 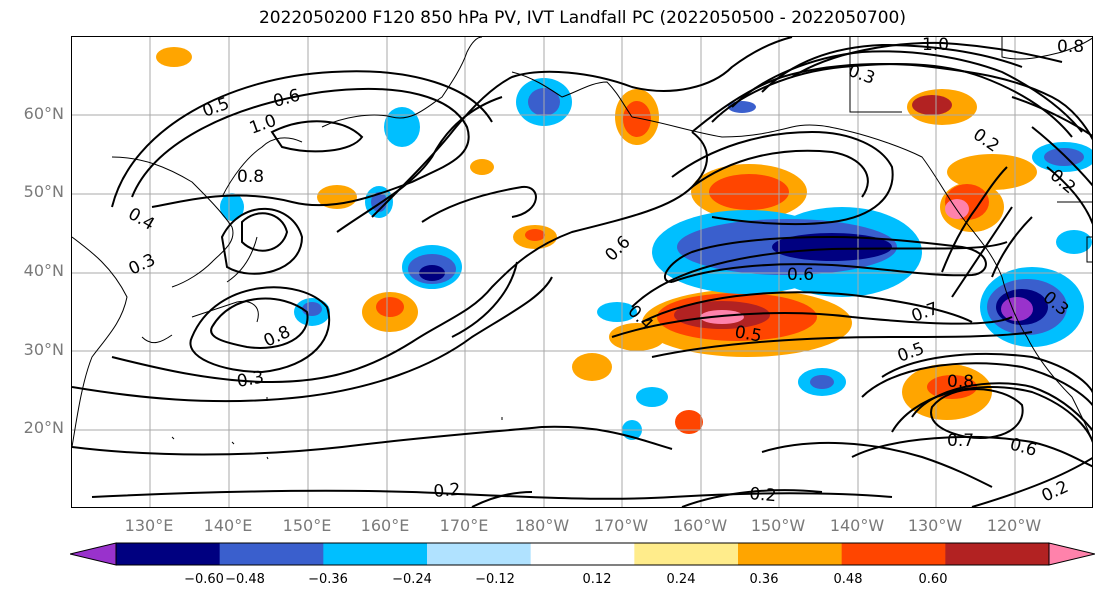 I want to click on lon-label: 130°W, so click(x=935, y=525).